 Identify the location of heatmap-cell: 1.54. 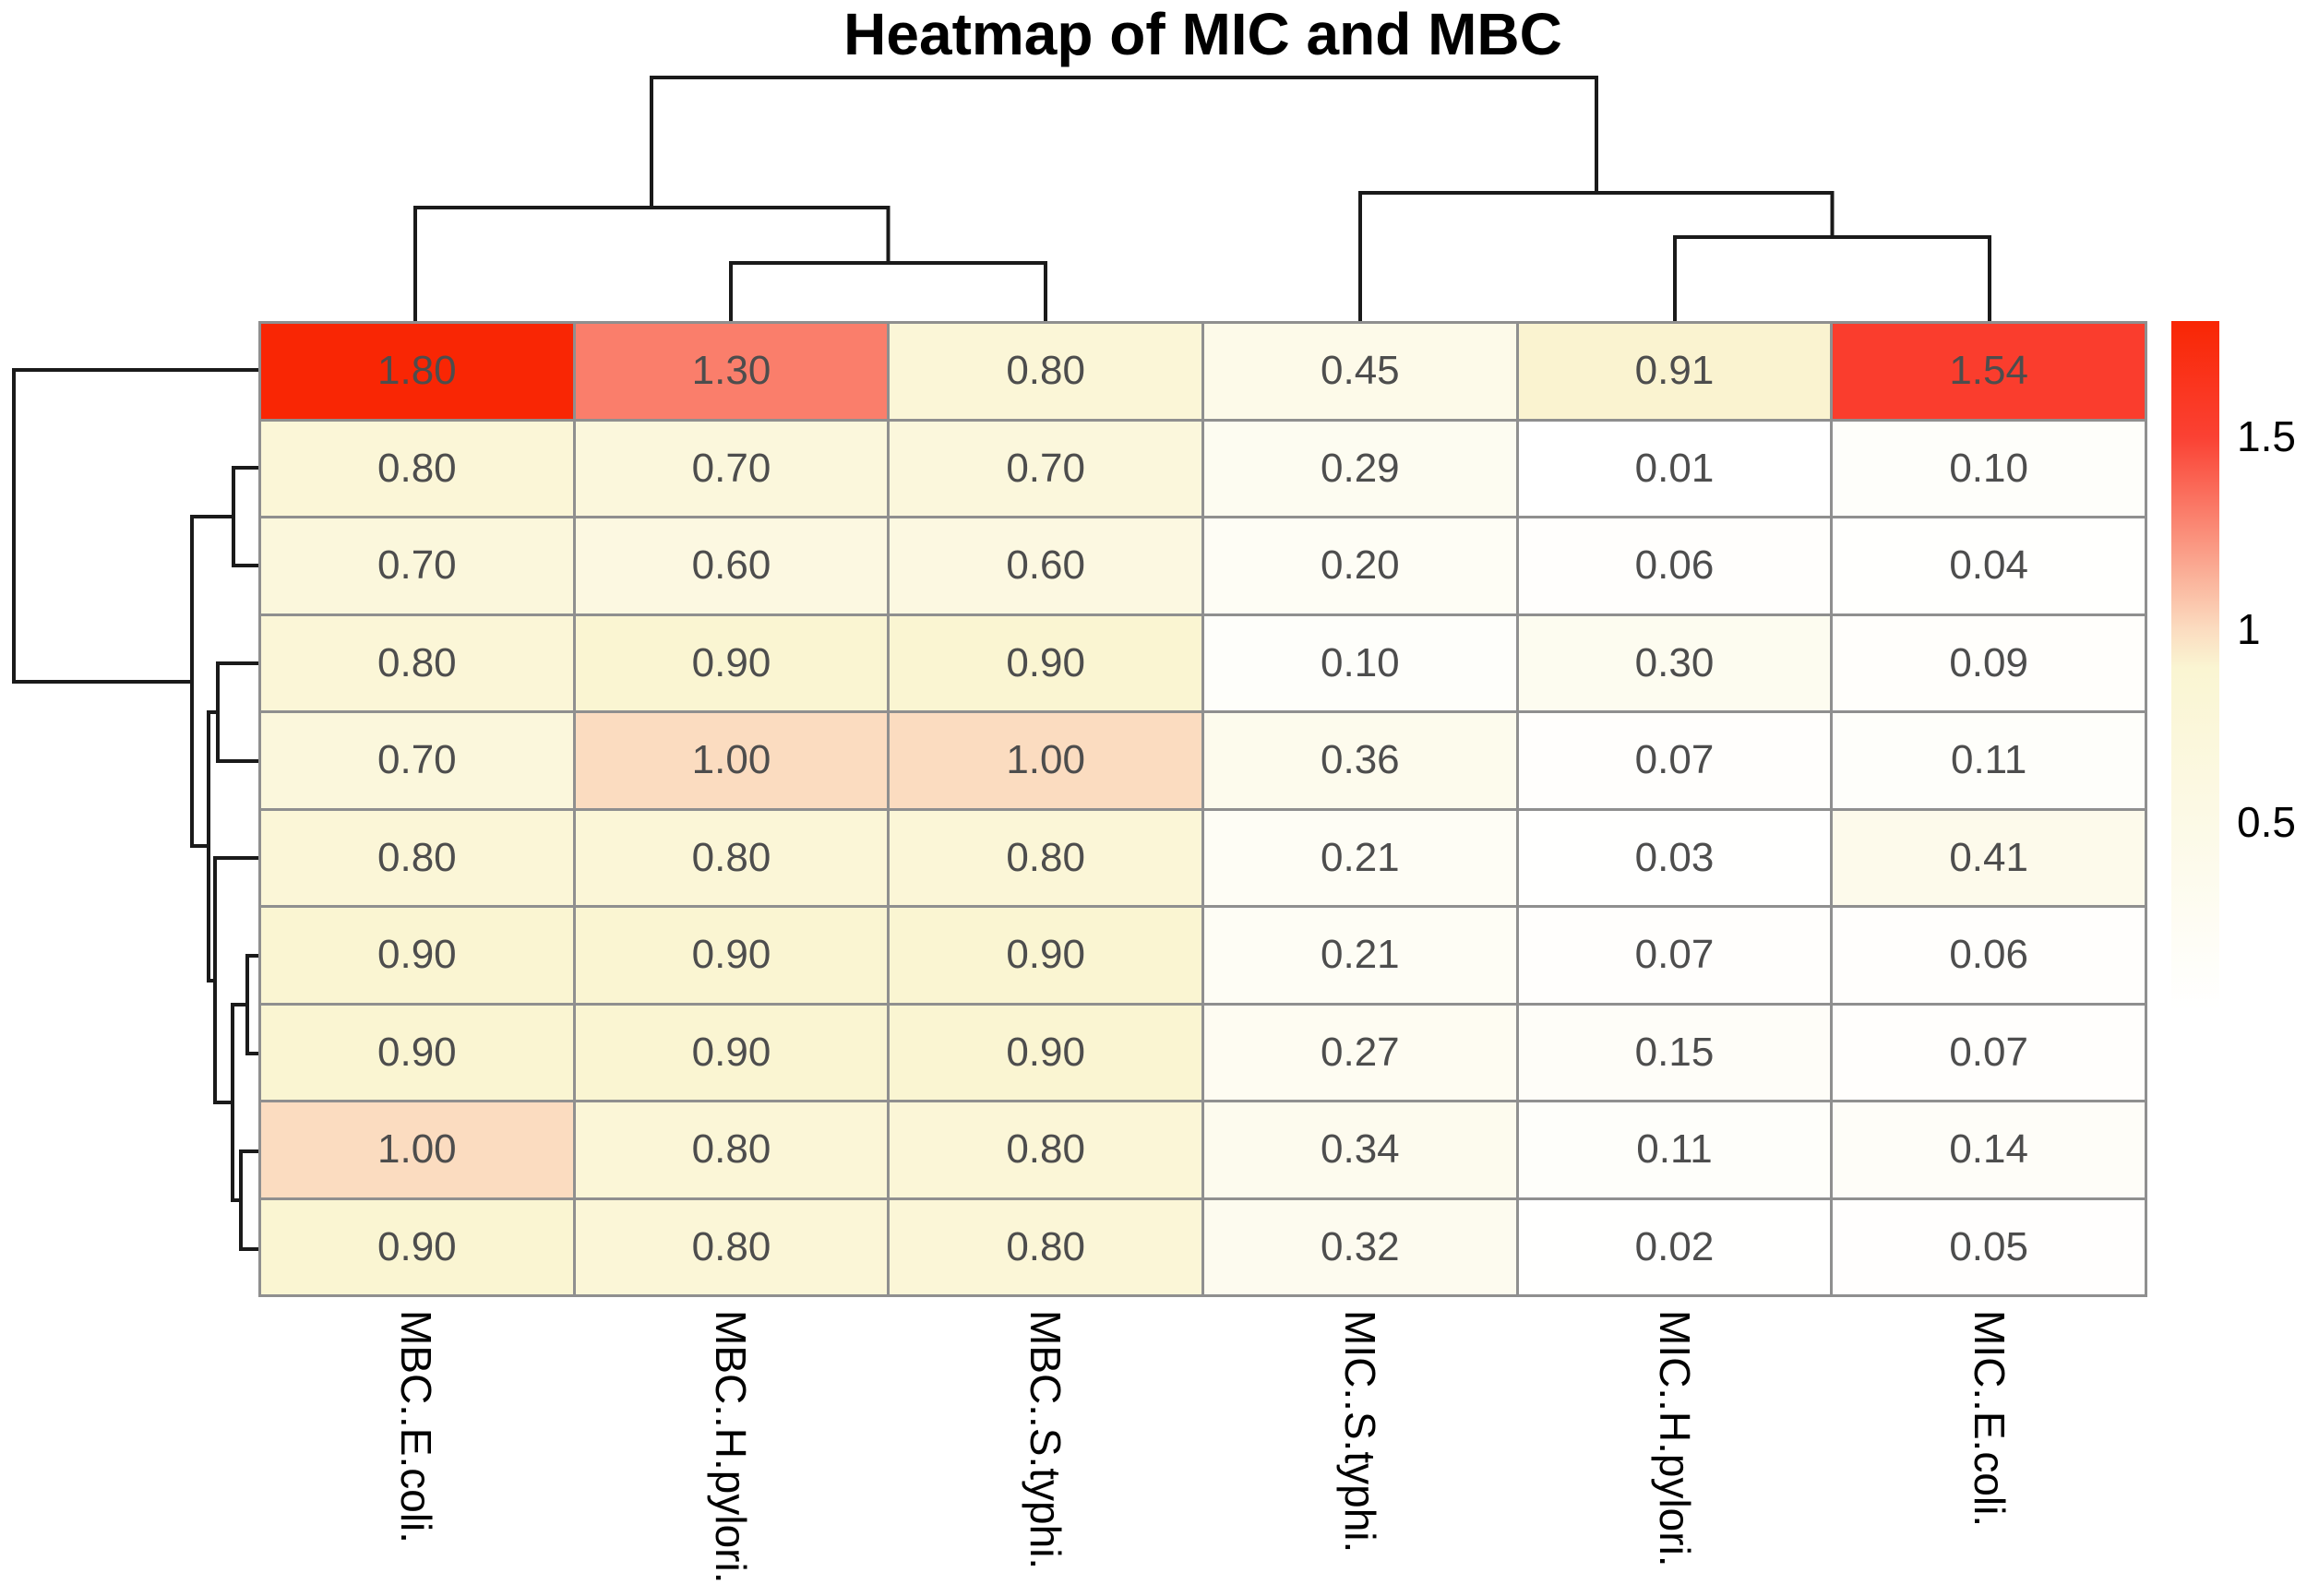
(1989, 371).